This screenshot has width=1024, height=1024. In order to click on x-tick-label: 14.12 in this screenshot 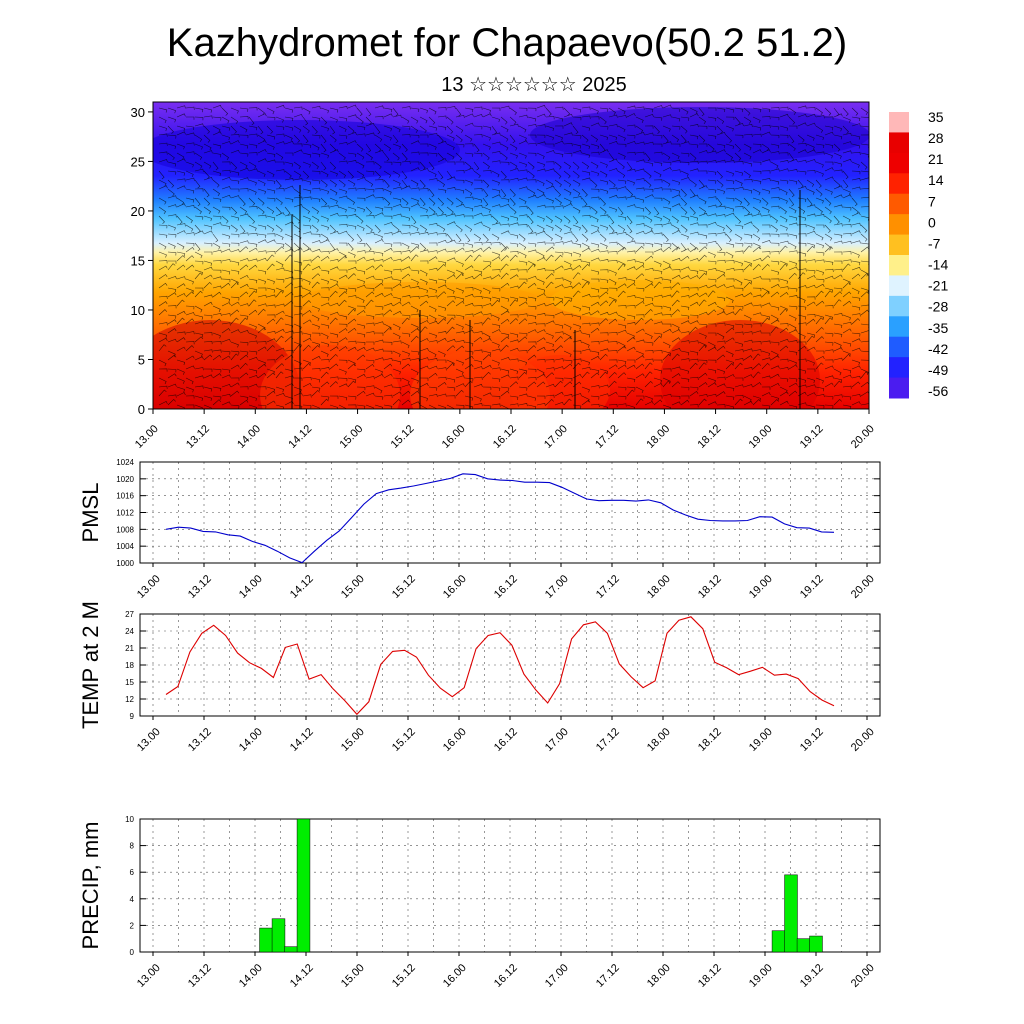, I will do `click(302, 976)`.